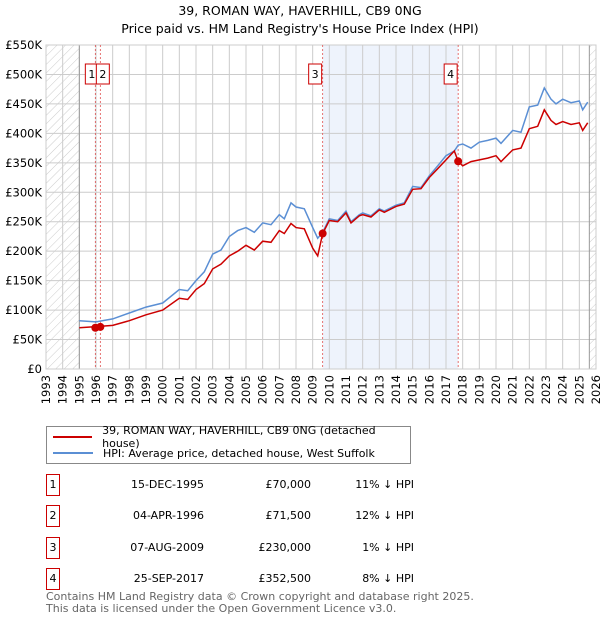  Describe the element at coordinates (146, 389) in the screenshot. I see `x-tick-label: 1999` at that location.